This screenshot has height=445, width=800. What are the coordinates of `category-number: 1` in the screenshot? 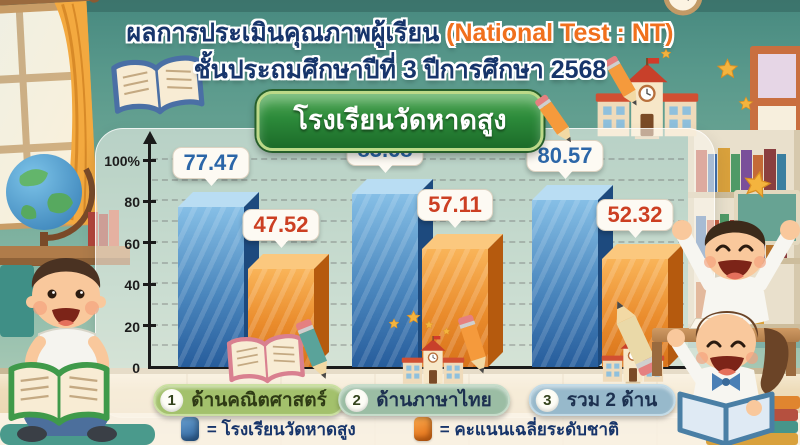 It's located at (172, 400).